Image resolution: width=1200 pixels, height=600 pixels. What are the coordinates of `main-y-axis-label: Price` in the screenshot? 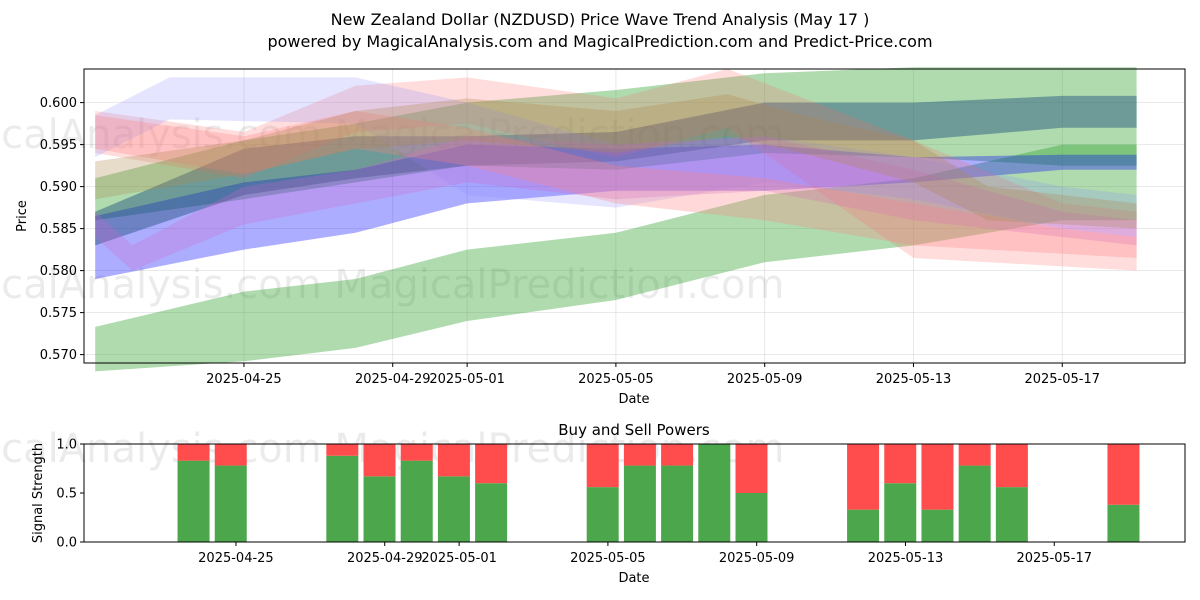 It's located at (22, 216).